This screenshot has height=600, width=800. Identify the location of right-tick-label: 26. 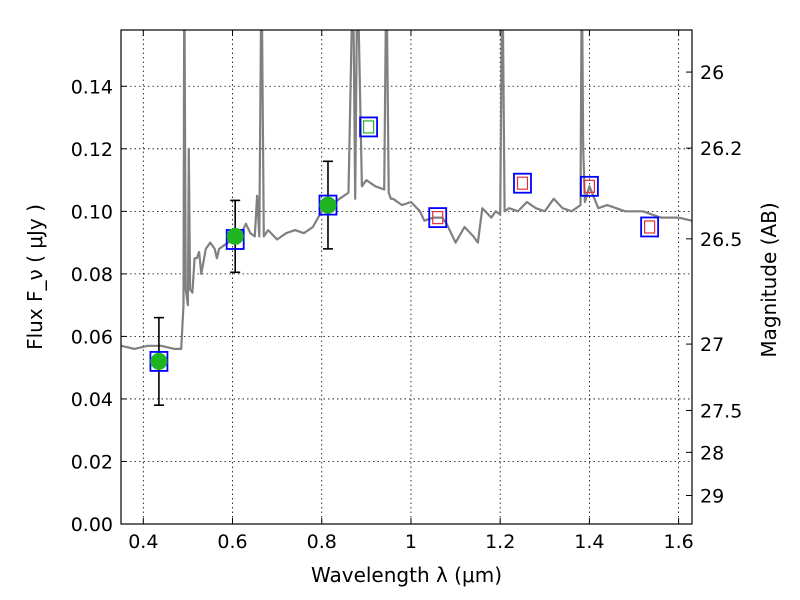
(712, 73).